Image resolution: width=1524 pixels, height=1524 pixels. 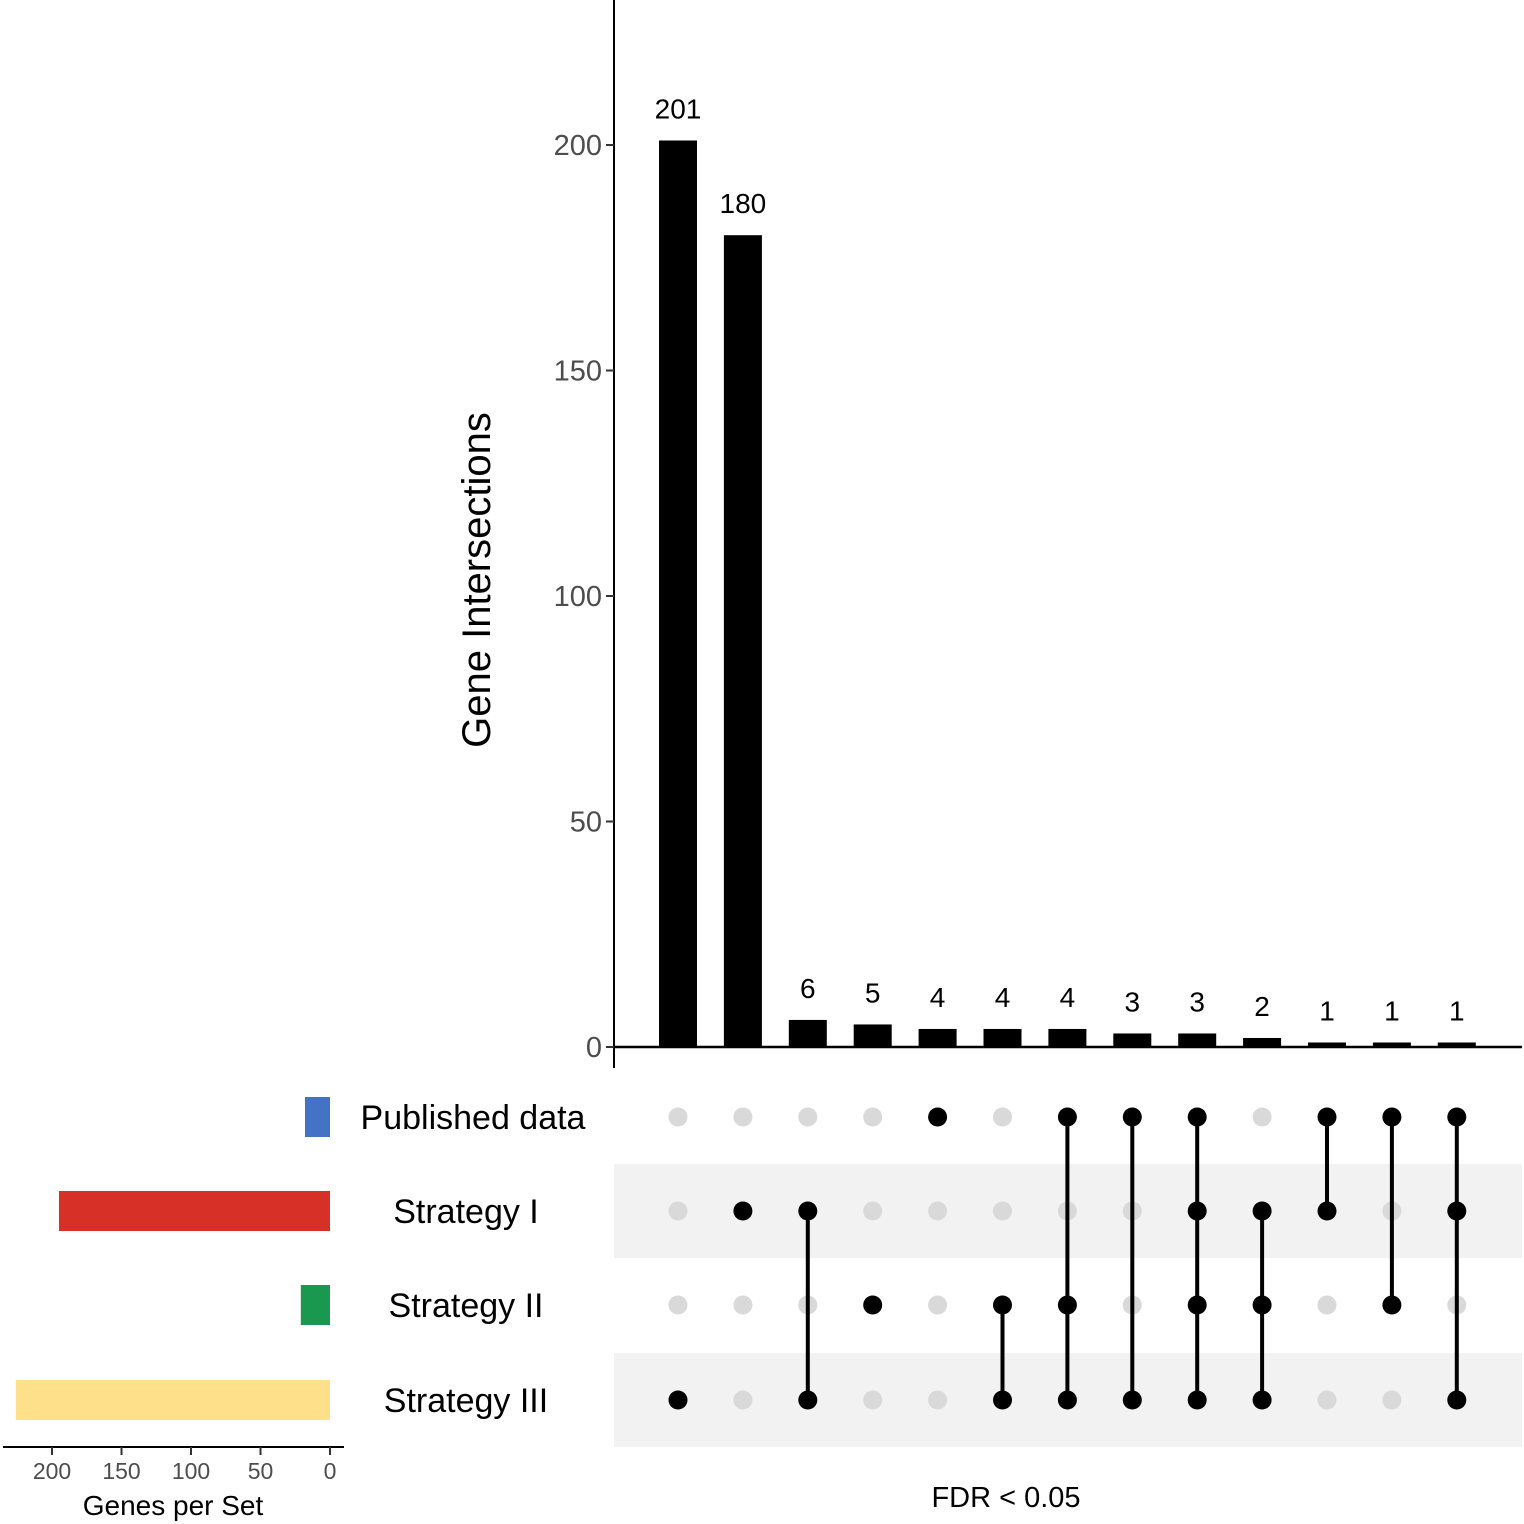 I want to click on intersection-bar-label: 5, so click(x=873, y=992).